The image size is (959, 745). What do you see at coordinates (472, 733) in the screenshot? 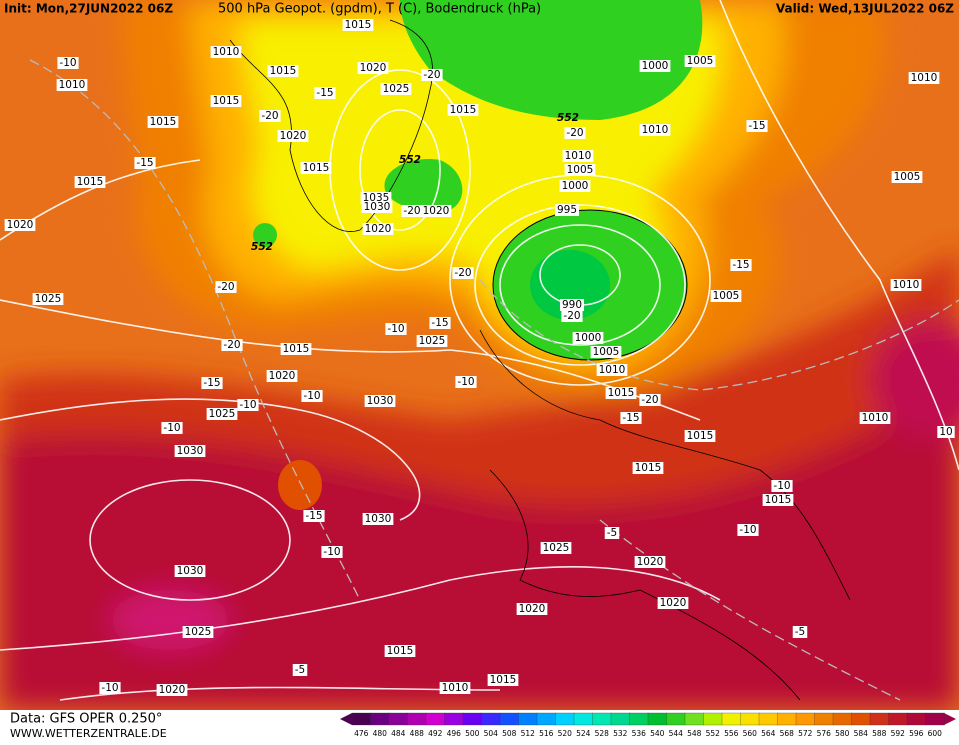
I see `scale-label: 500` at bounding box center [472, 733].